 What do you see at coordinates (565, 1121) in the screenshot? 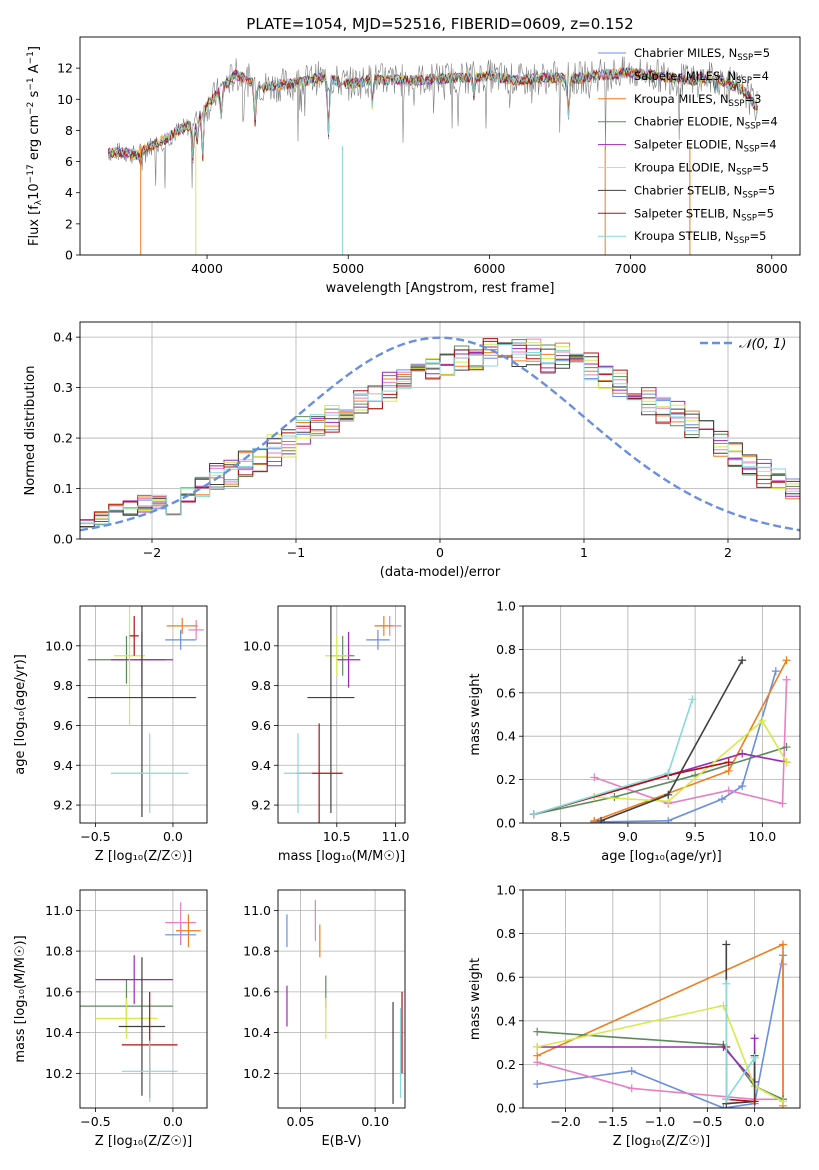
I see `x-tick-label: −2.0` at bounding box center [565, 1121].